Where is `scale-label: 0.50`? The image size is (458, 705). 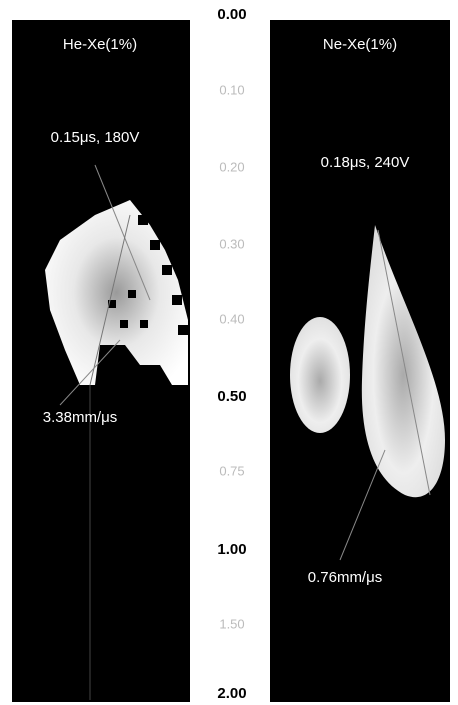 scale-label: 0.50 is located at coordinates (231, 396).